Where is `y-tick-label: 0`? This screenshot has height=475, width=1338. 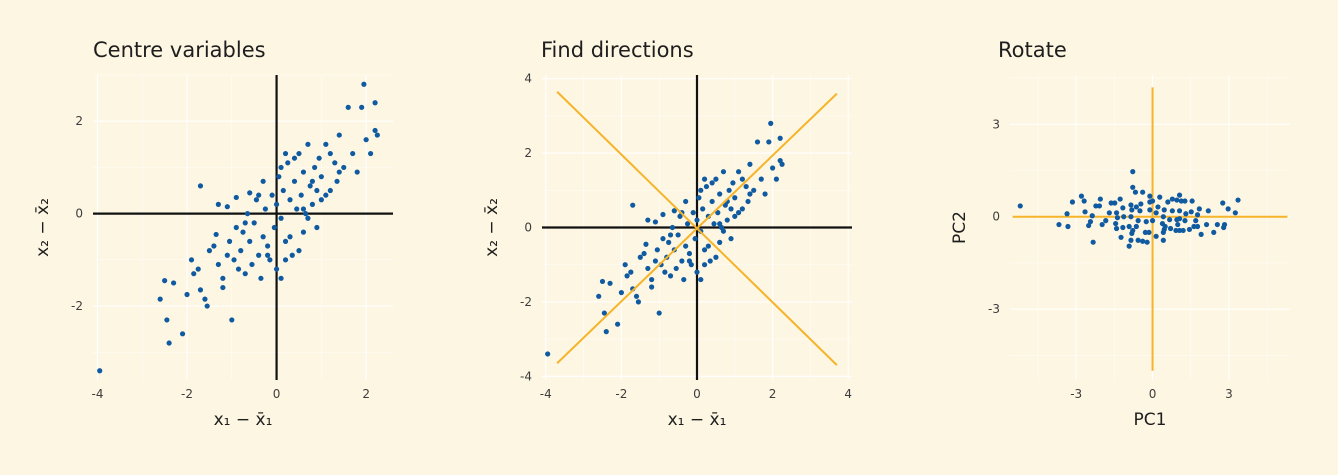
y-tick-label: 0 is located at coordinates (996, 217).